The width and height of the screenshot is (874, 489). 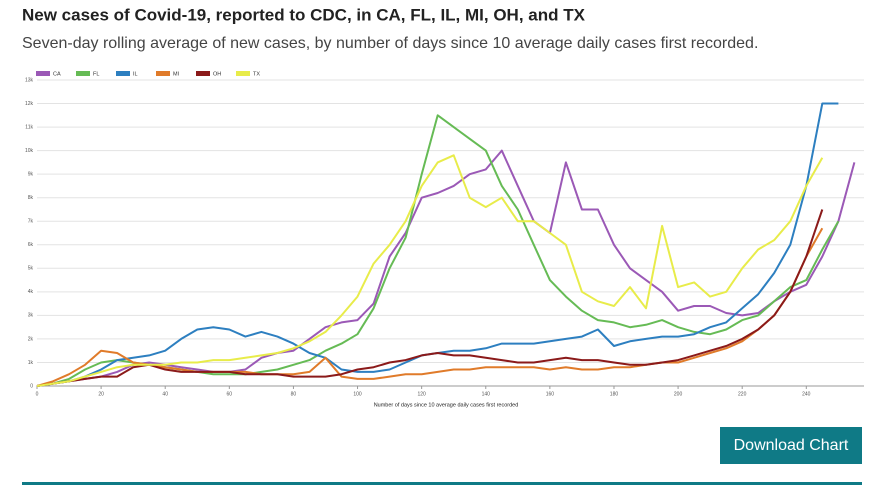 What do you see at coordinates (256, 74) in the screenshot?
I see `legend-label: TX` at bounding box center [256, 74].